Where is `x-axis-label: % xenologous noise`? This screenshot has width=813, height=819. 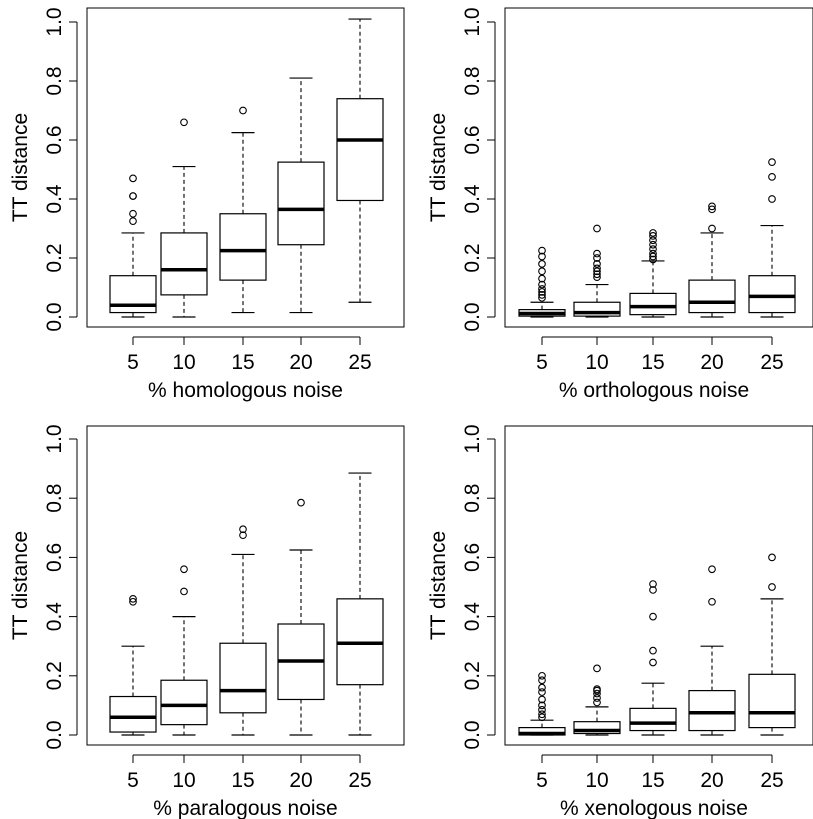 x-axis-label: % xenologous noise is located at coordinates (654, 808).